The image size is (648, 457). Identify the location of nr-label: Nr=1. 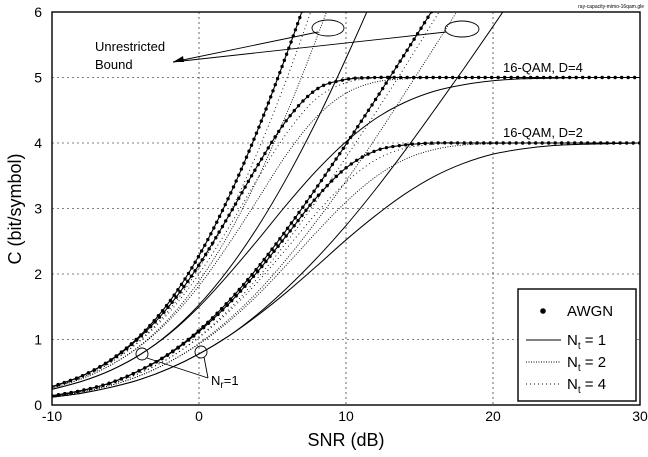
(225, 382).